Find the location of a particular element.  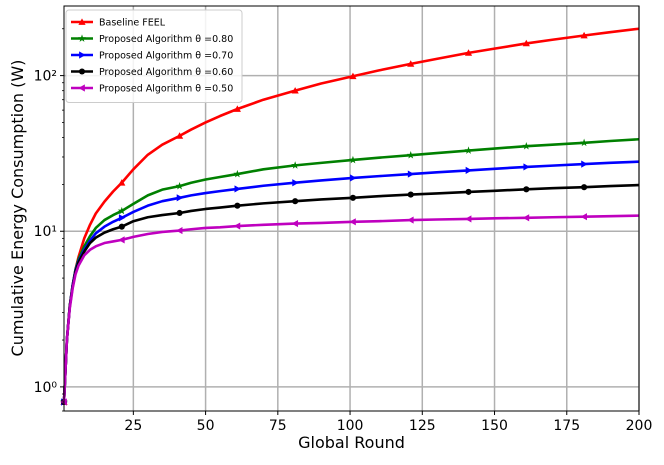

legend-label: Proposed Algorithm θ =0.70 is located at coordinates (166, 56).